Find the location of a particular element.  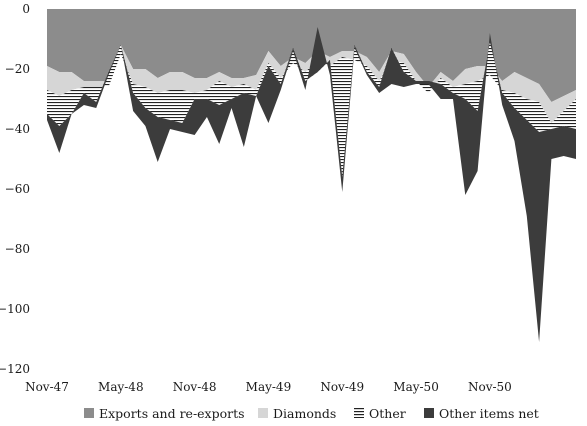

x-tick-label: May-50 is located at coordinates (416, 387).